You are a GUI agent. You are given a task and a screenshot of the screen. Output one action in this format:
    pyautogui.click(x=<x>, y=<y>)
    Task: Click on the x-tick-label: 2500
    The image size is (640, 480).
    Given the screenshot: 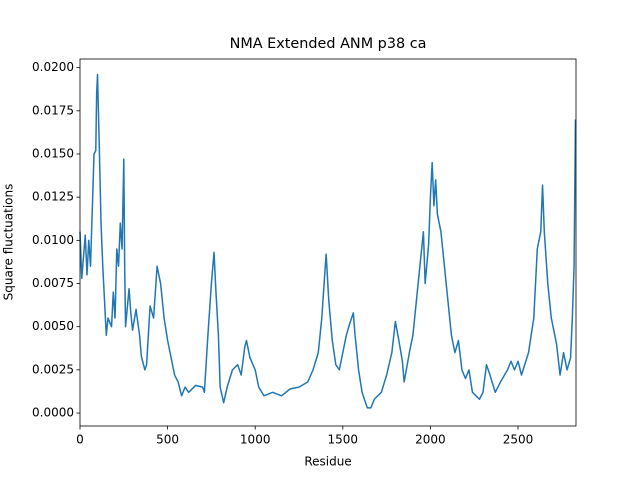 What is the action you would take?
    pyautogui.click(x=518, y=440)
    